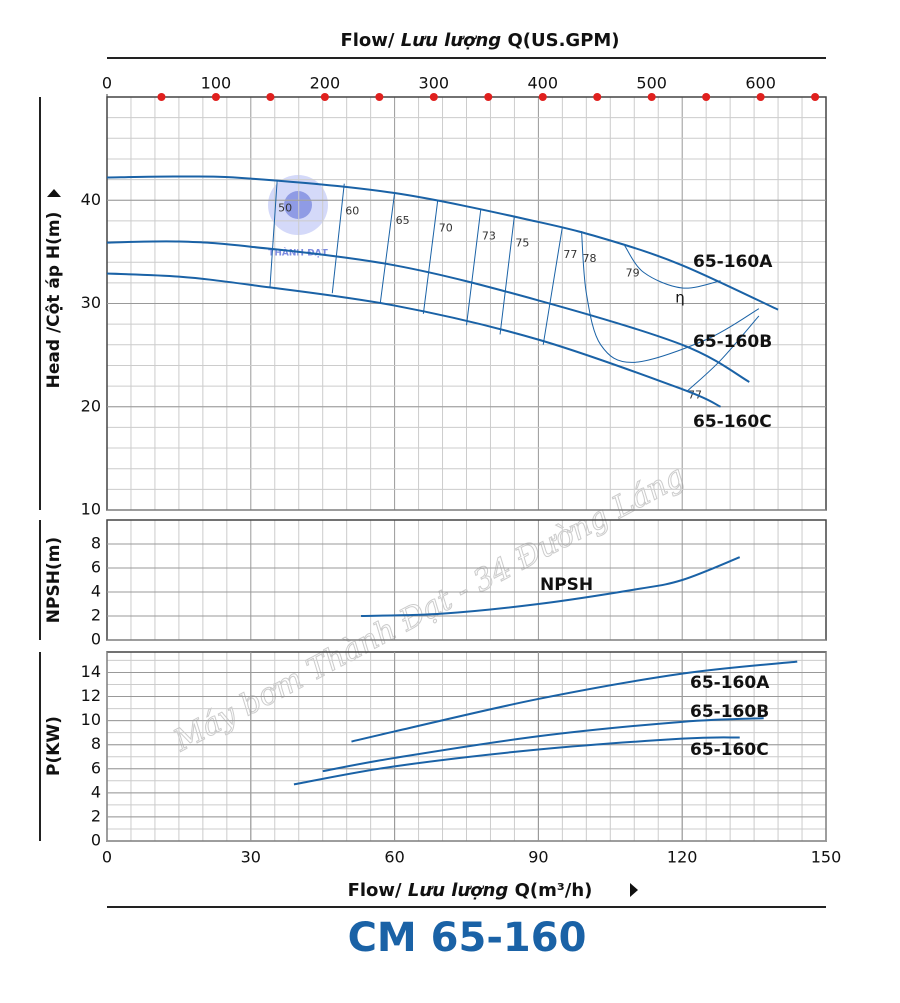 The image size is (900, 1003). What do you see at coordinates (538, 857) in the screenshot?
I see `x-tick-label: 90` at bounding box center [538, 857].